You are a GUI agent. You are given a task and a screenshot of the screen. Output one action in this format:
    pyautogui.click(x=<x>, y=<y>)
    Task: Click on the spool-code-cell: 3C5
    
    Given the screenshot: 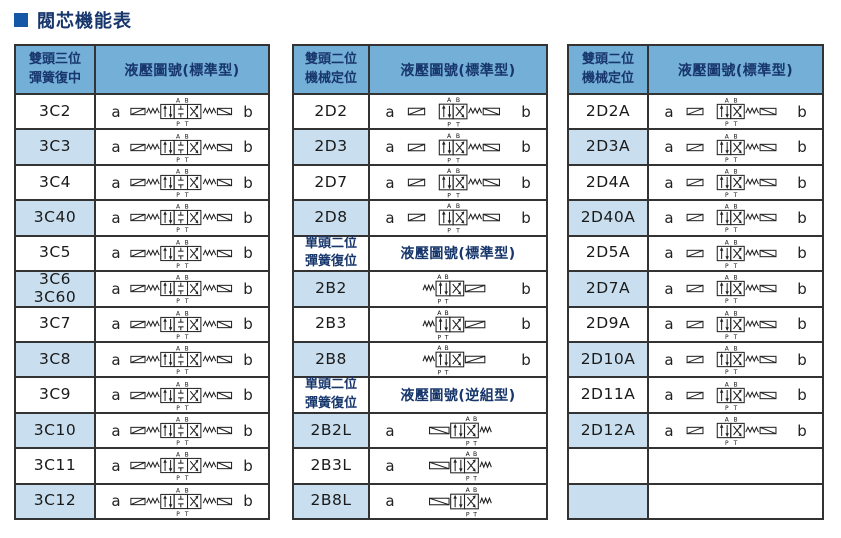 What is the action you would take?
    pyautogui.click(x=56, y=253)
    